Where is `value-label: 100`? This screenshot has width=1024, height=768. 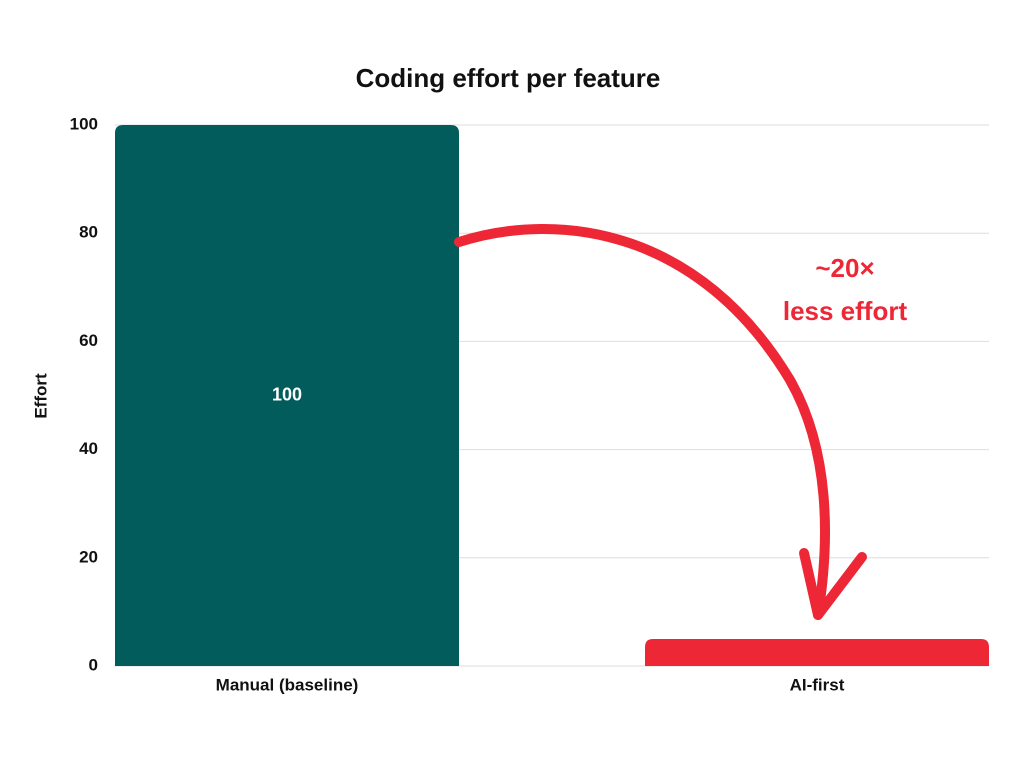 value-label: 100 is located at coordinates (287, 394).